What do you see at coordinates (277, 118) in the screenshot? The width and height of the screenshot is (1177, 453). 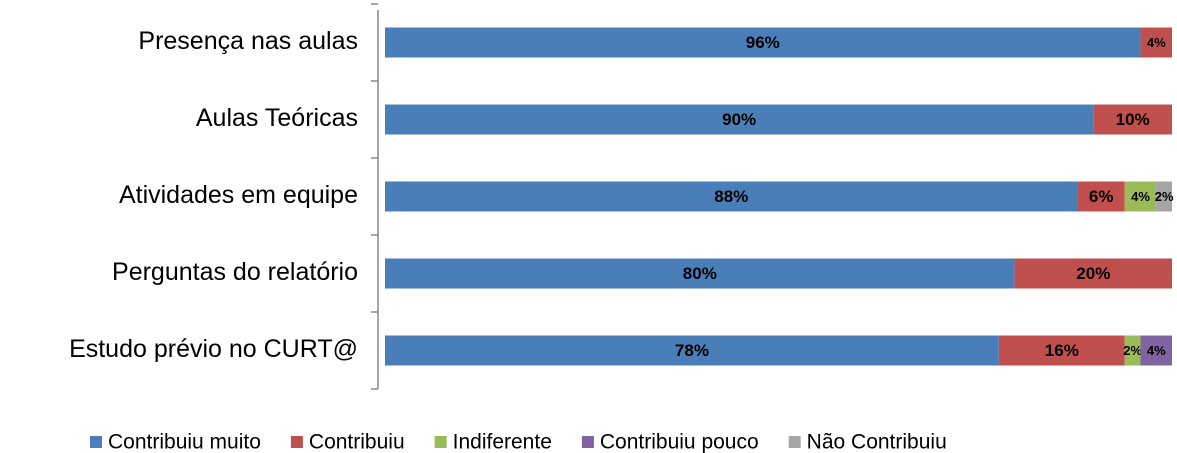 I see `category-label: Aulas Teóricas` at bounding box center [277, 118].